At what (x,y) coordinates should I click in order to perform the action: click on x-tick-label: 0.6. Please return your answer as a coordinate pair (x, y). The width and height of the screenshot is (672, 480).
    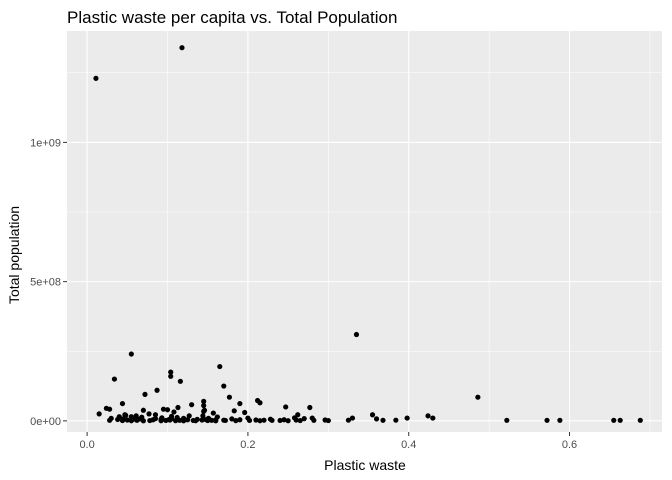
    Looking at the image, I should click on (569, 445).